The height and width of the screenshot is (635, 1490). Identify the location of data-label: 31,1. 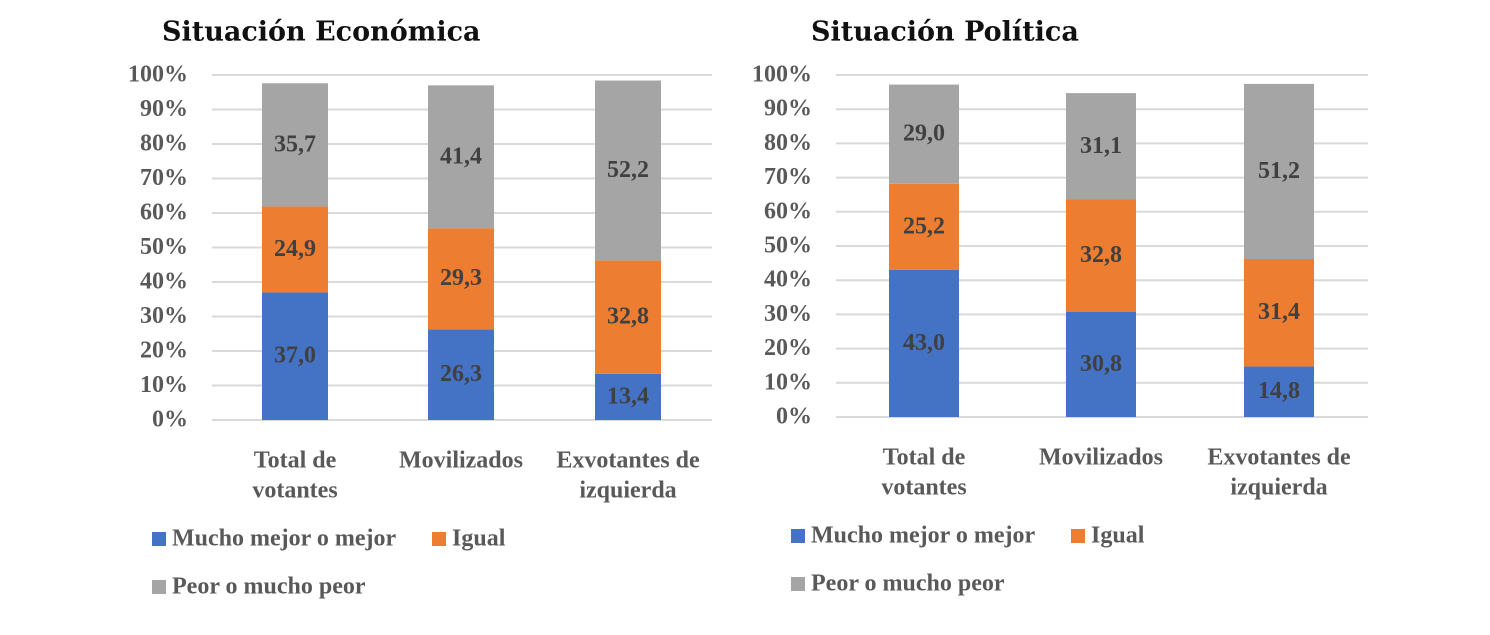
(1101, 146).